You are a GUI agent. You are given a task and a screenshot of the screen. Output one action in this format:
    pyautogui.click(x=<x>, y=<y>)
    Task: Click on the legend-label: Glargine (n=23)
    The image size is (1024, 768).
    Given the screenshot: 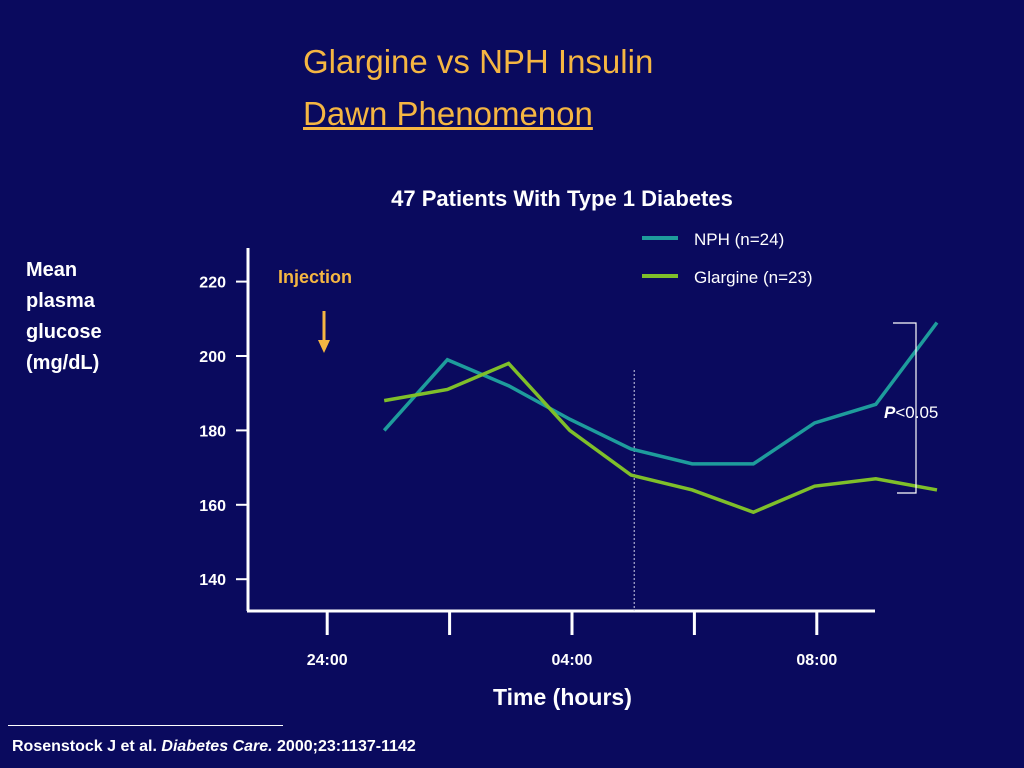 What is the action you would take?
    pyautogui.click(x=753, y=277)
    